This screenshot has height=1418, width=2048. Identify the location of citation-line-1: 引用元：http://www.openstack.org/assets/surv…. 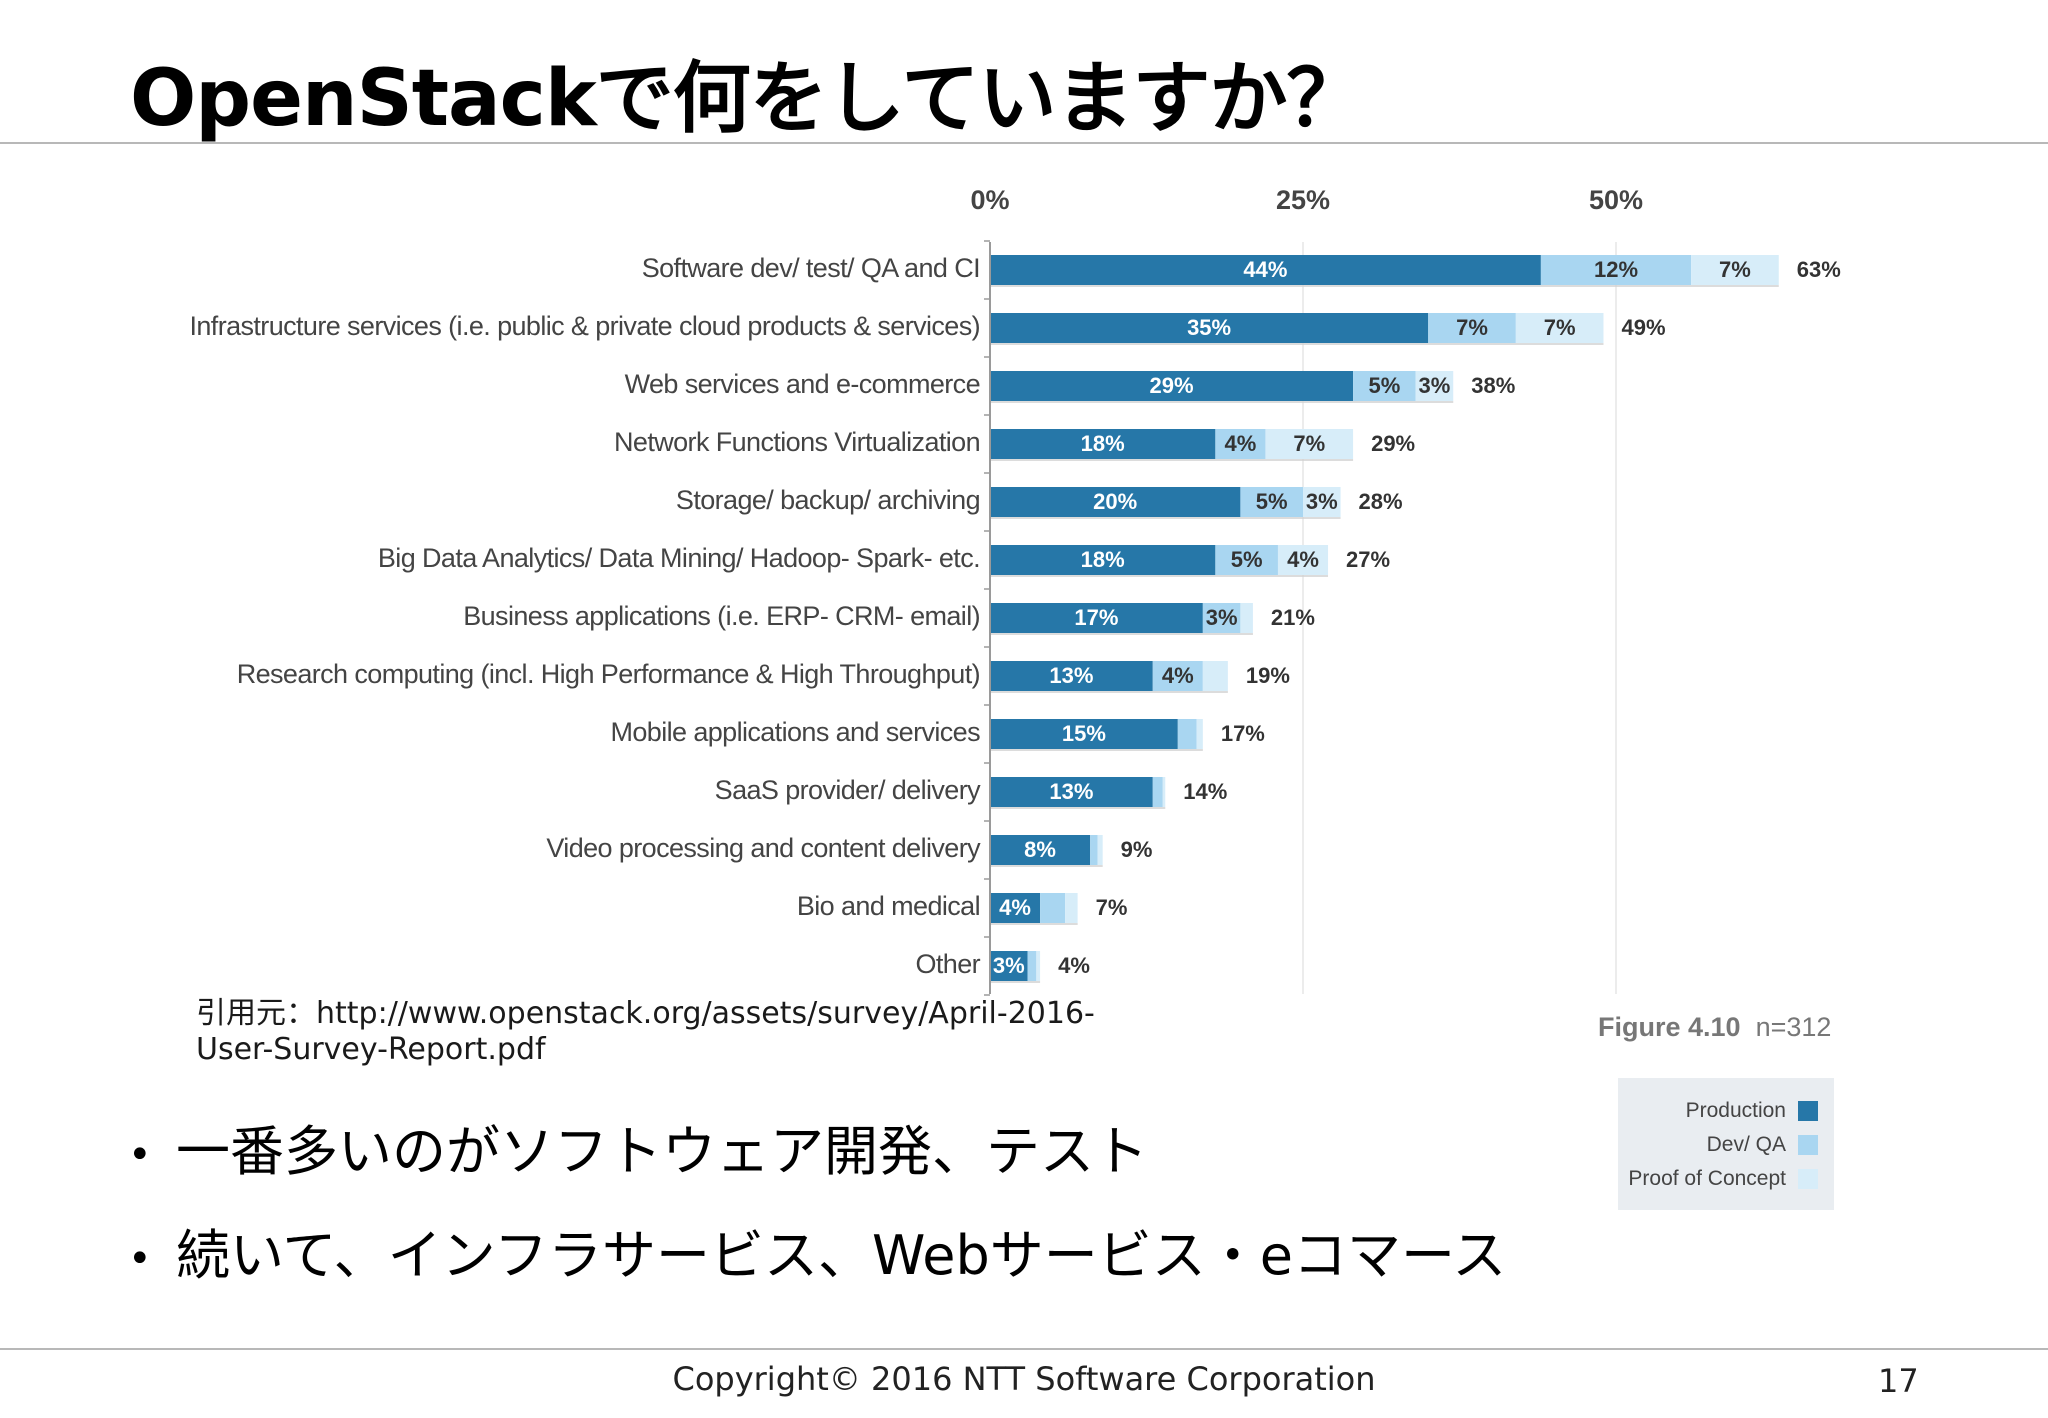
(645, 1013).